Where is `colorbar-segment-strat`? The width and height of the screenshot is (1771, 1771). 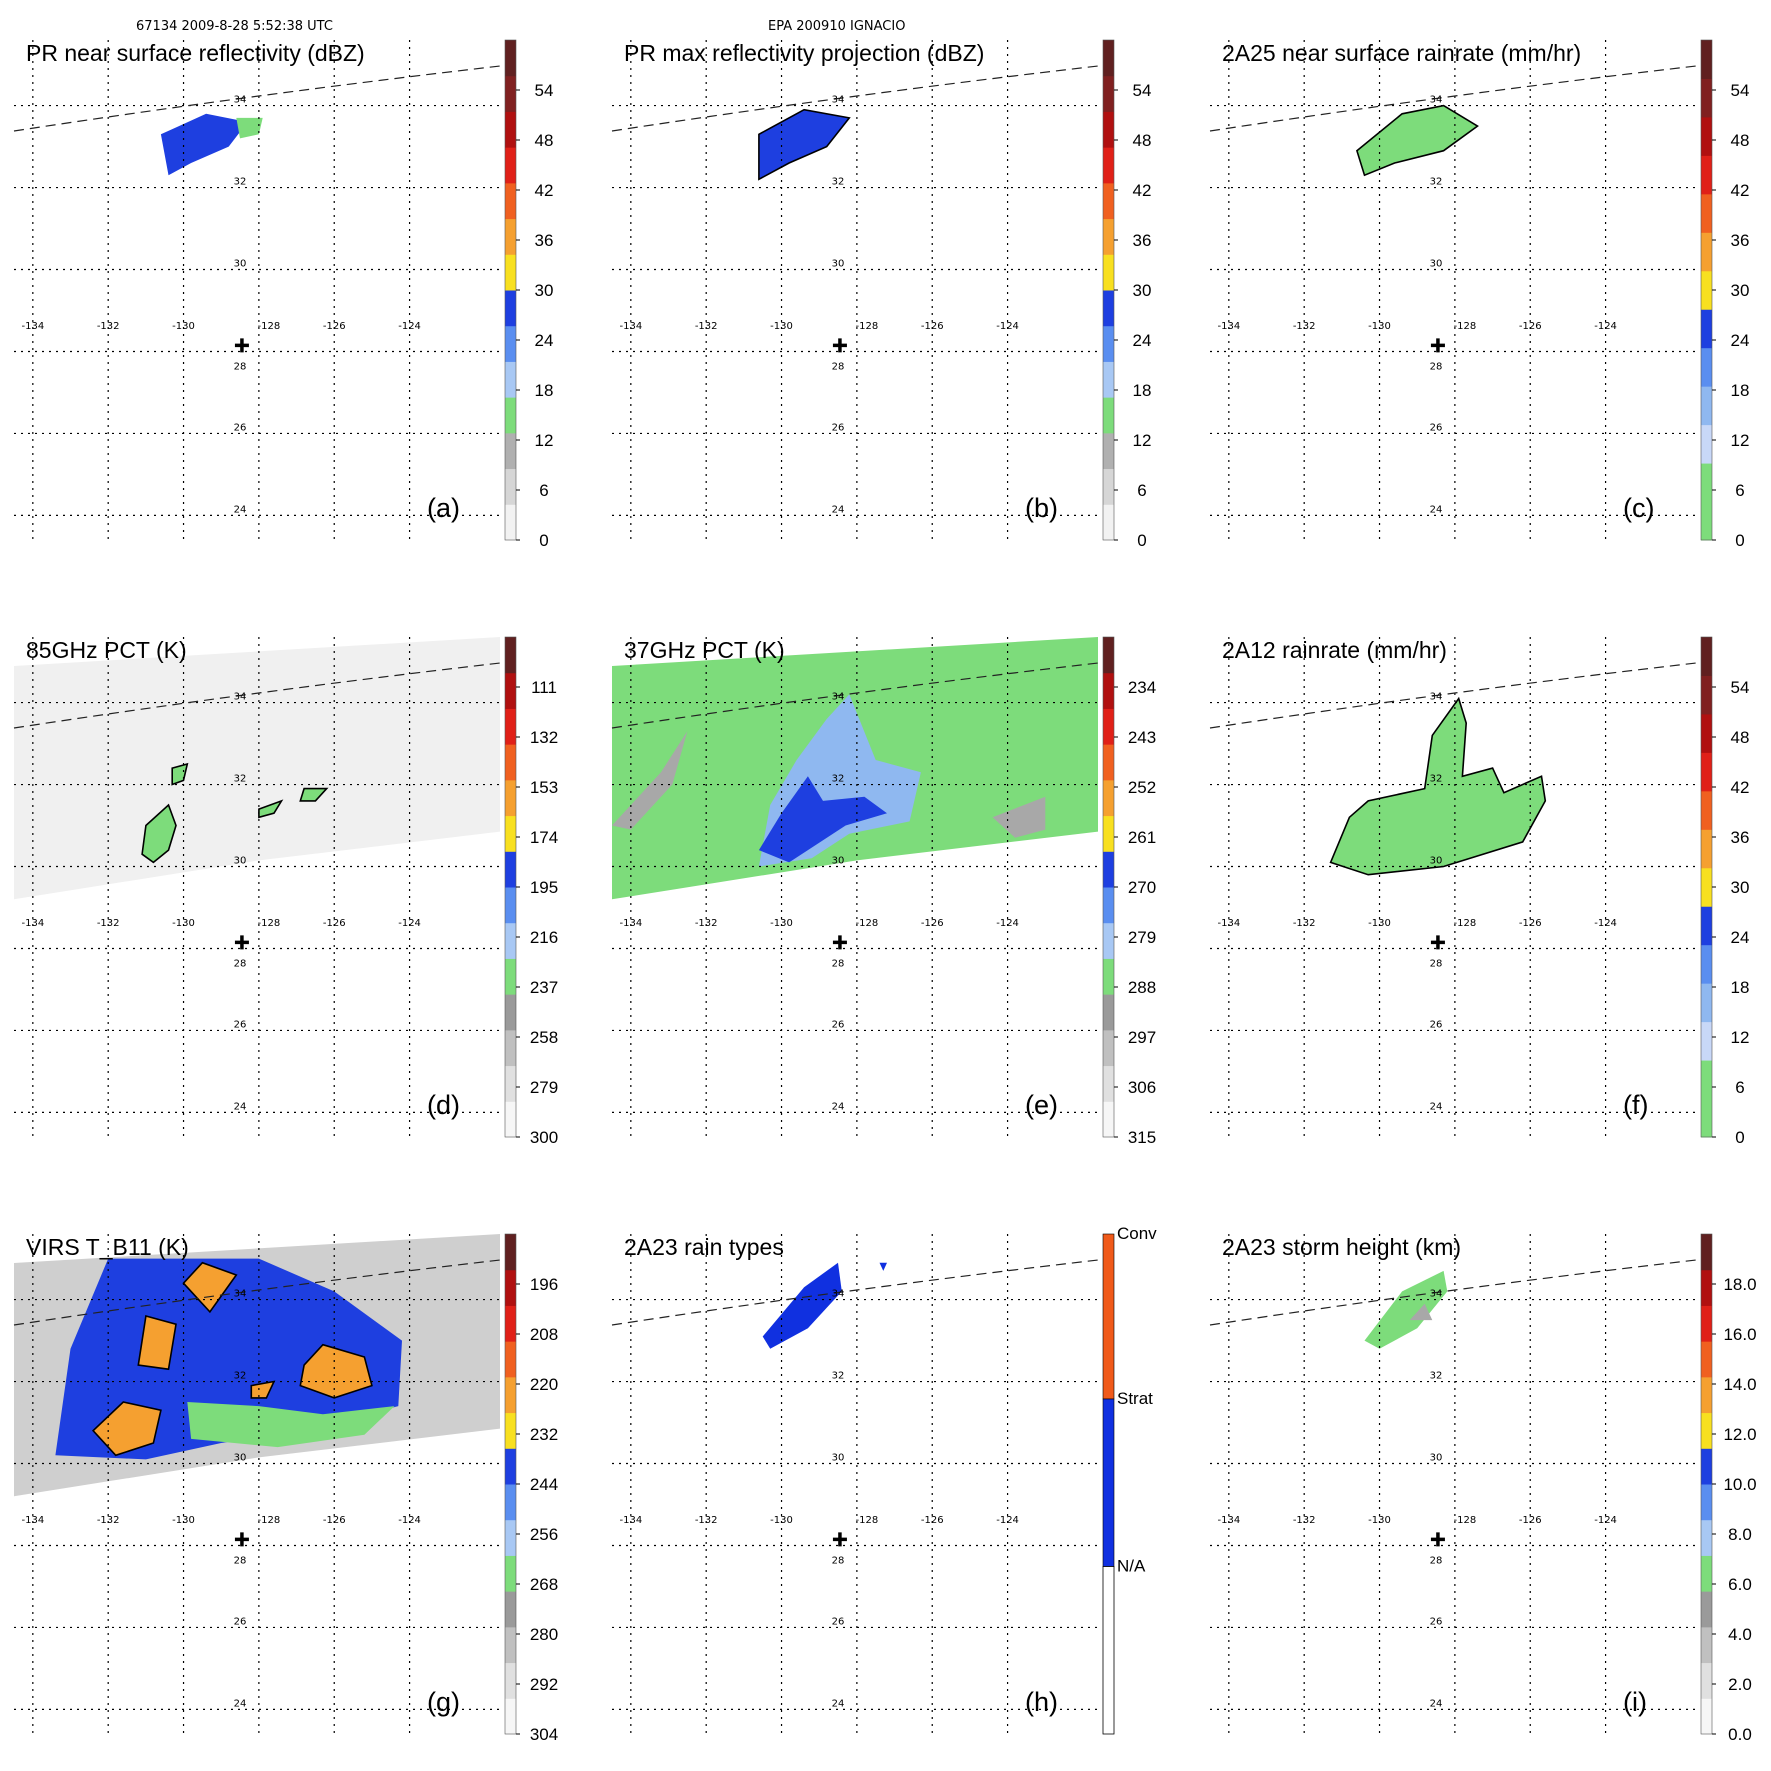
colorbar-segment-strat is located at coordinates (1108, 1482).